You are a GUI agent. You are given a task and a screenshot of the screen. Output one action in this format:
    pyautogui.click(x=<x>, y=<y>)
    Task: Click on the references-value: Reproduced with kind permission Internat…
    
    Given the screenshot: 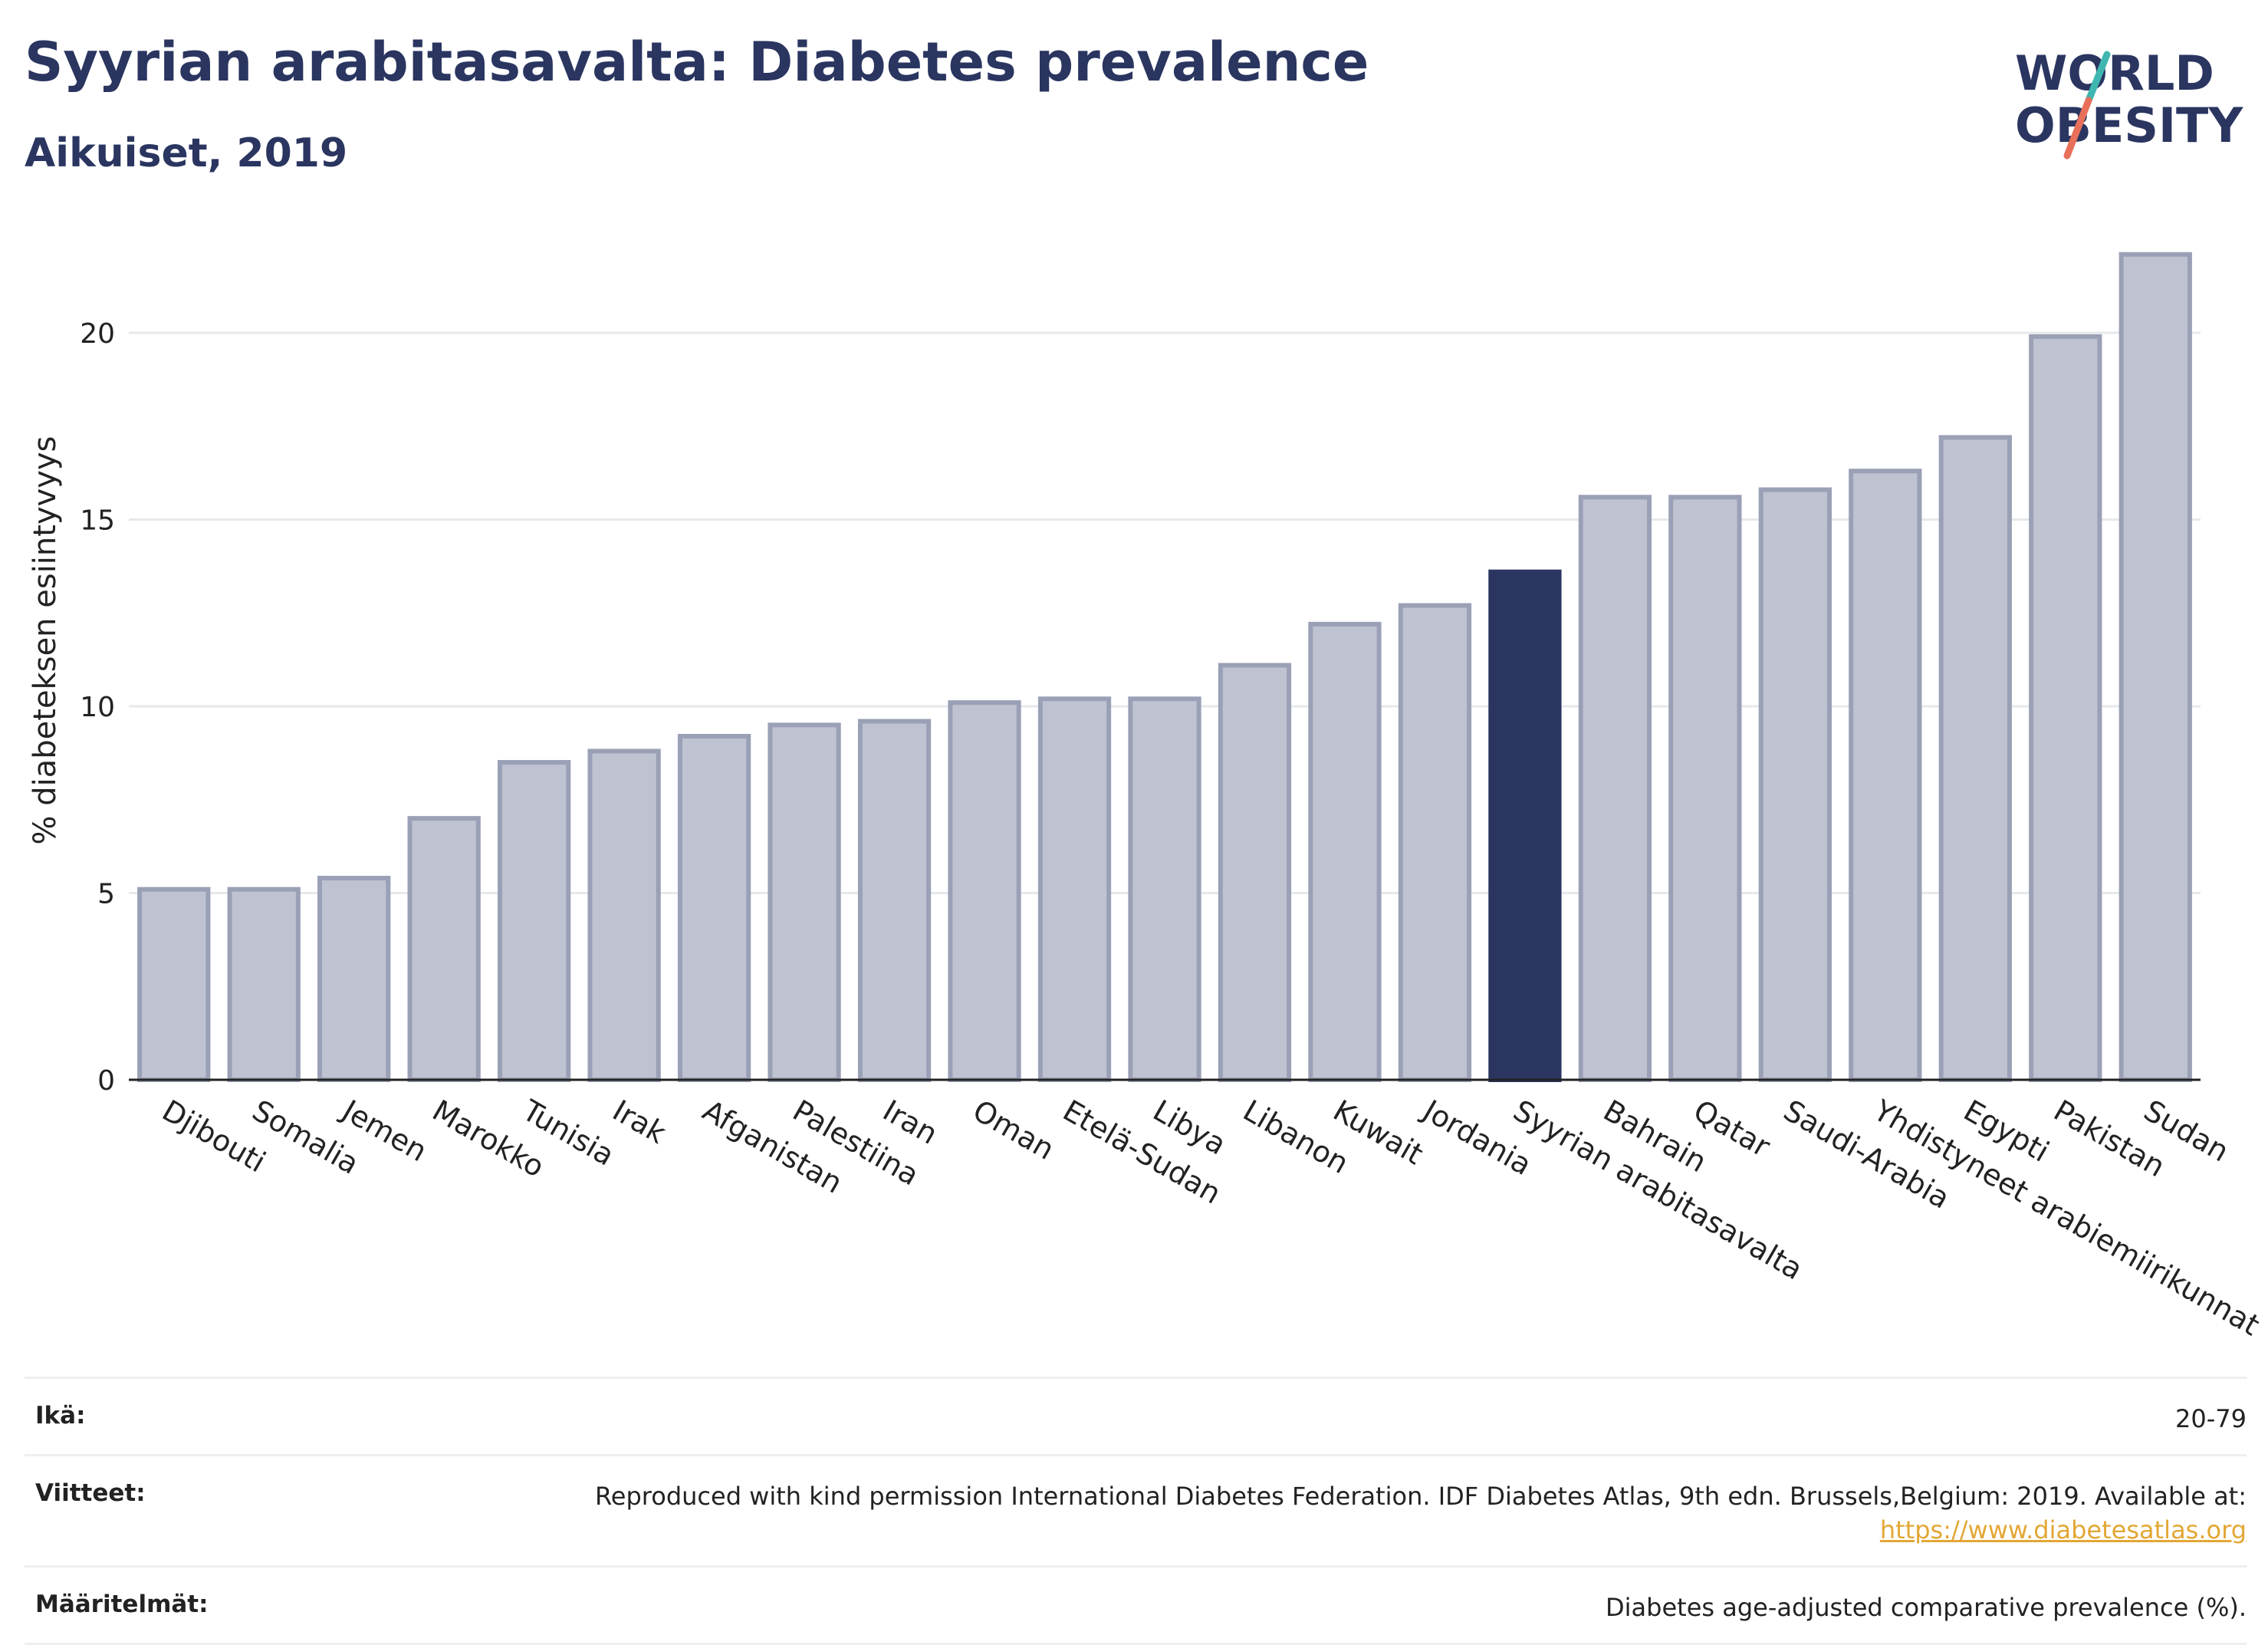 What is the action you would take?
    pyautogui.click(x=1136, y=1510)
    